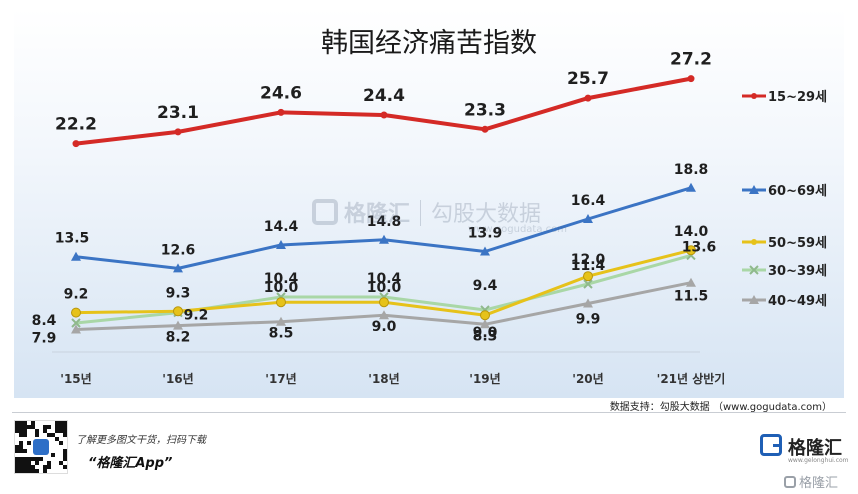 This screenshot has width=858, height=494. I want to click on brand-name: 格隆汇, so click(815, 448).